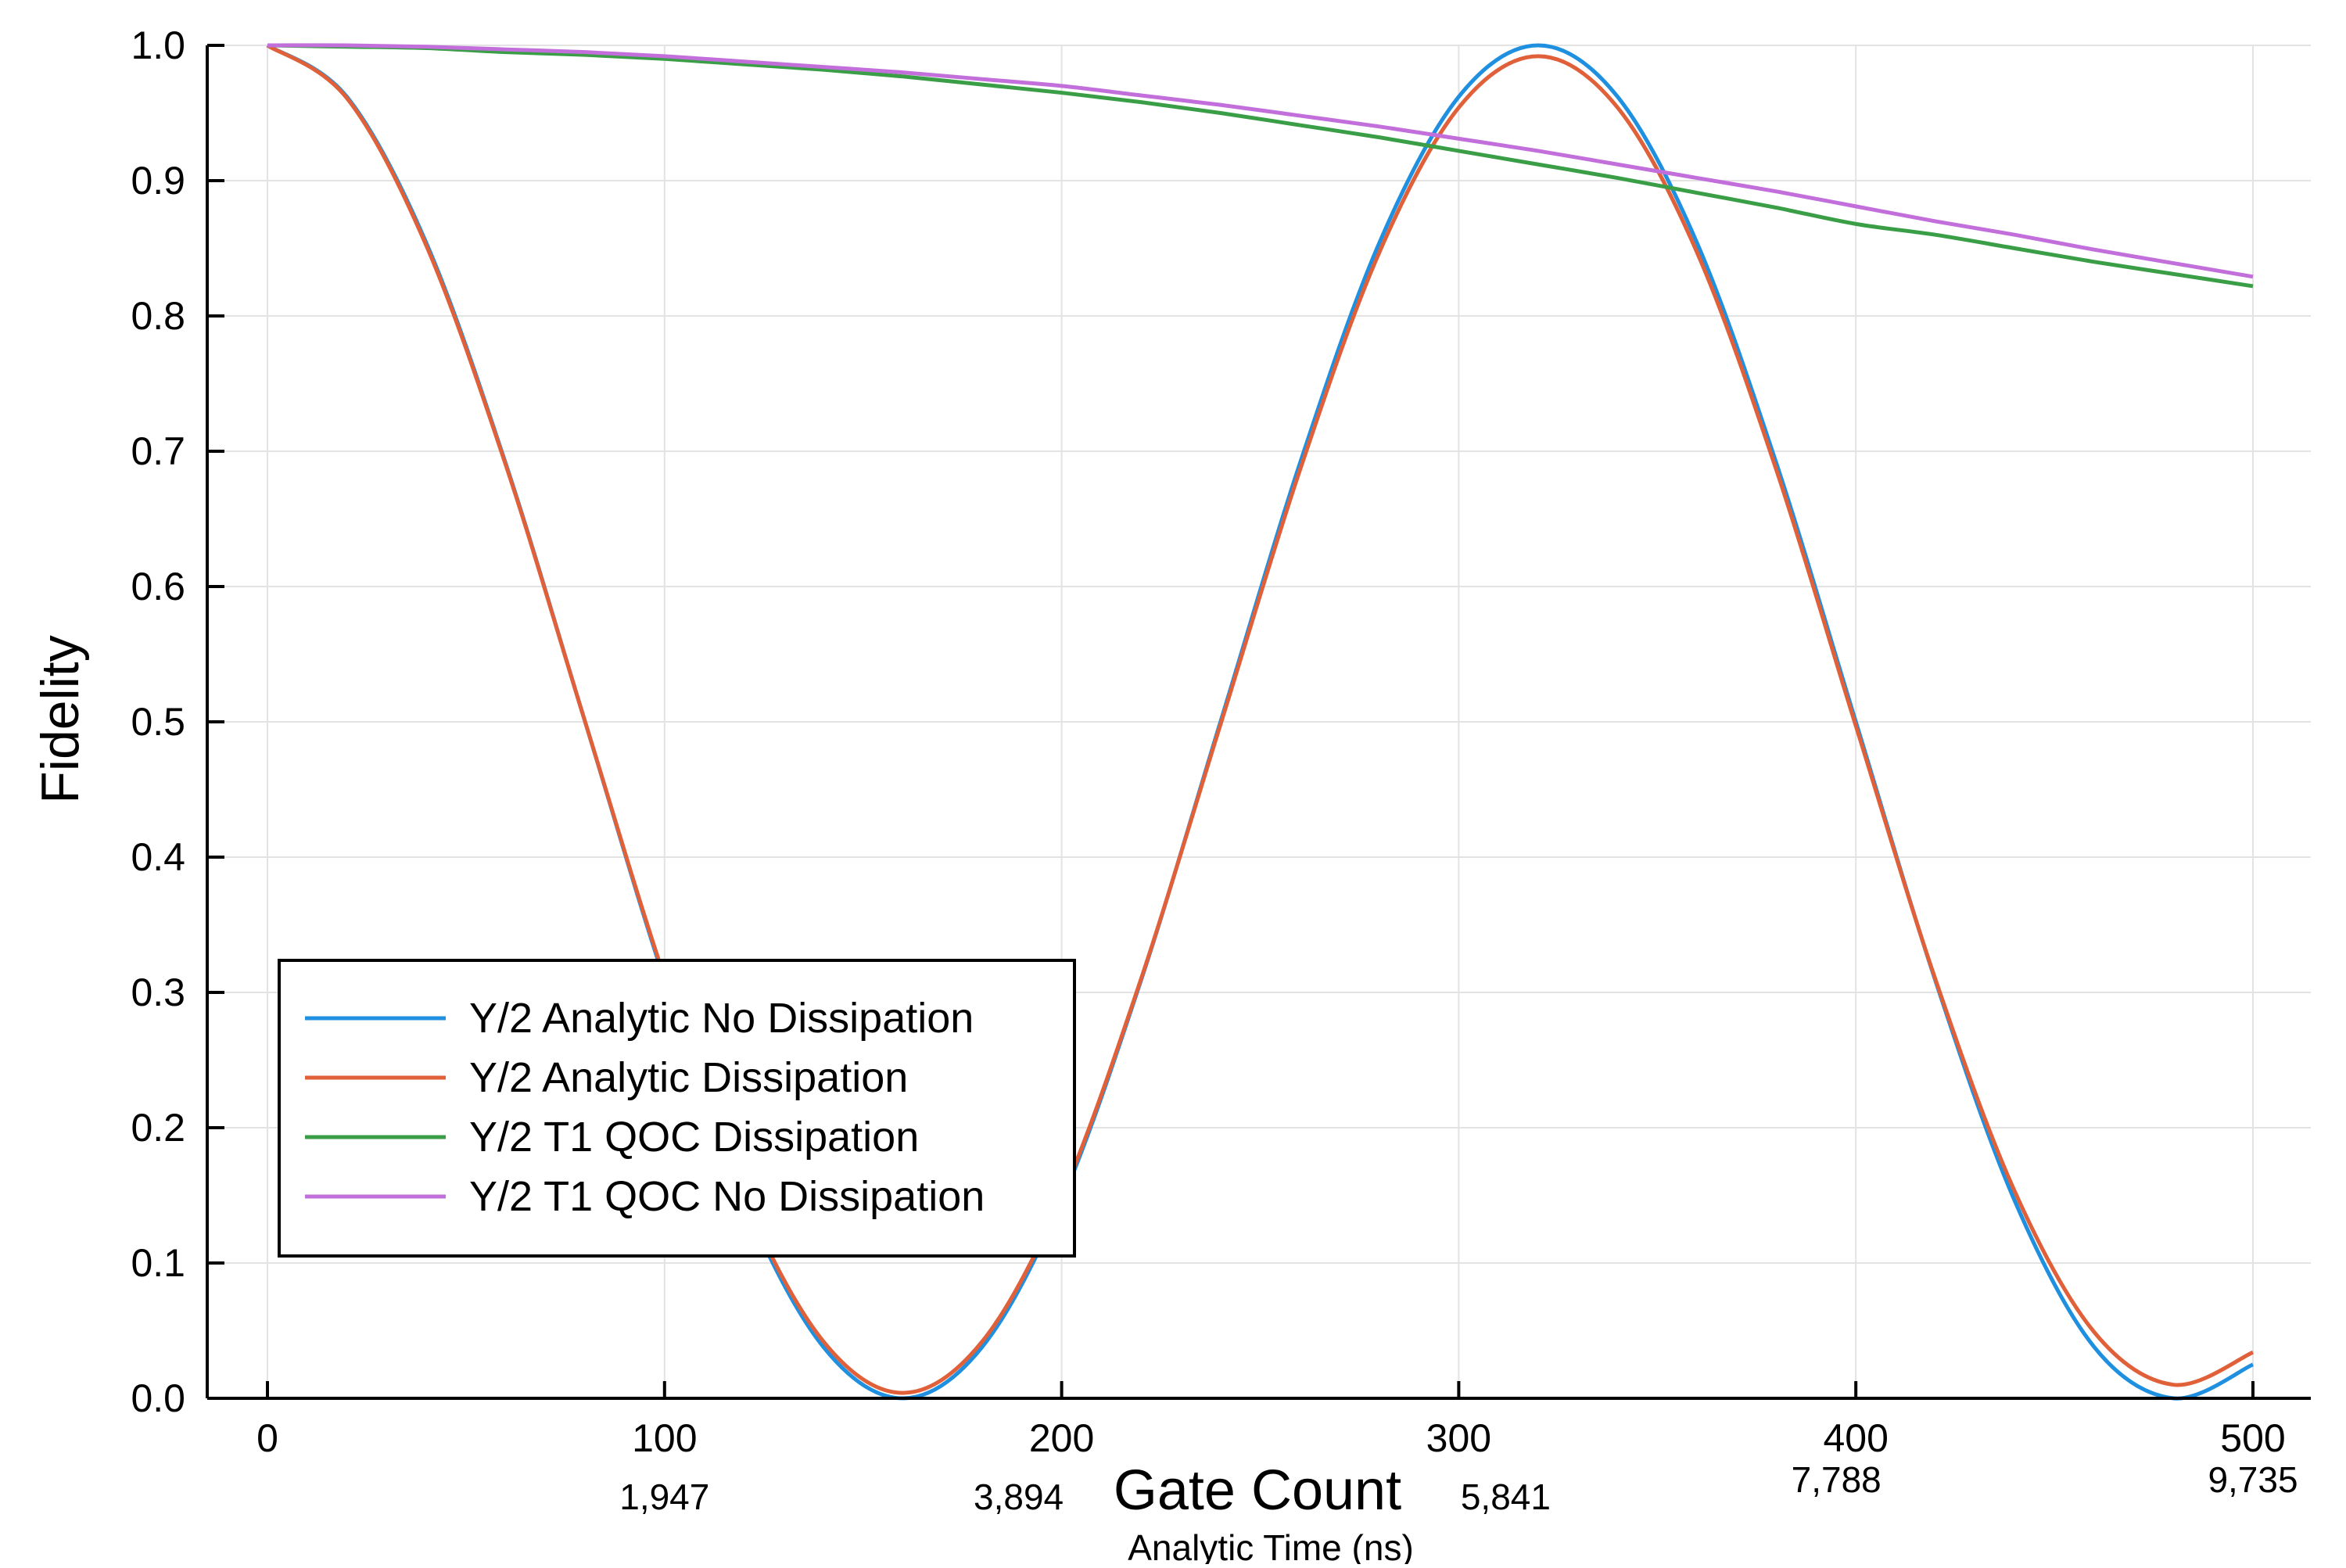 This screenshot has width=2346, height=1568. Describe the element at coordinates (2252, 1438) in the screenshot. I see `x-tick-label: 500` at that location.